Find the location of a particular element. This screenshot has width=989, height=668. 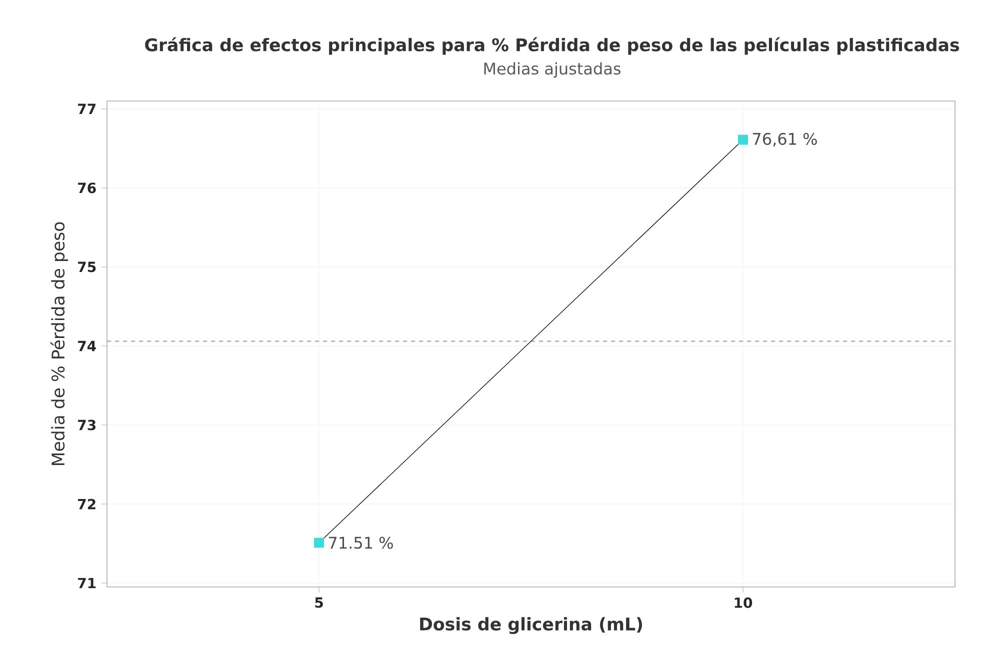

y-tick-label: 71 is located at coordinates (87, 583).